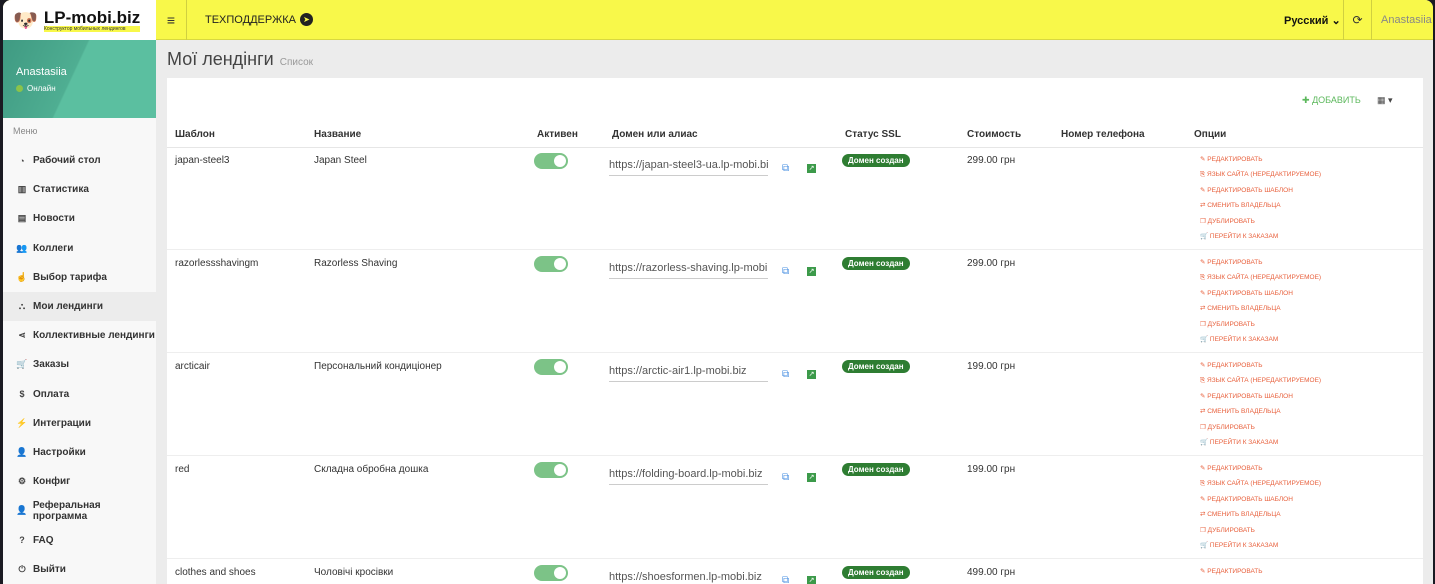  What do you see at coordinates (994, 134) in the screenshot?
I see `column-header: Стоимость` at bounding box center [994, 134].